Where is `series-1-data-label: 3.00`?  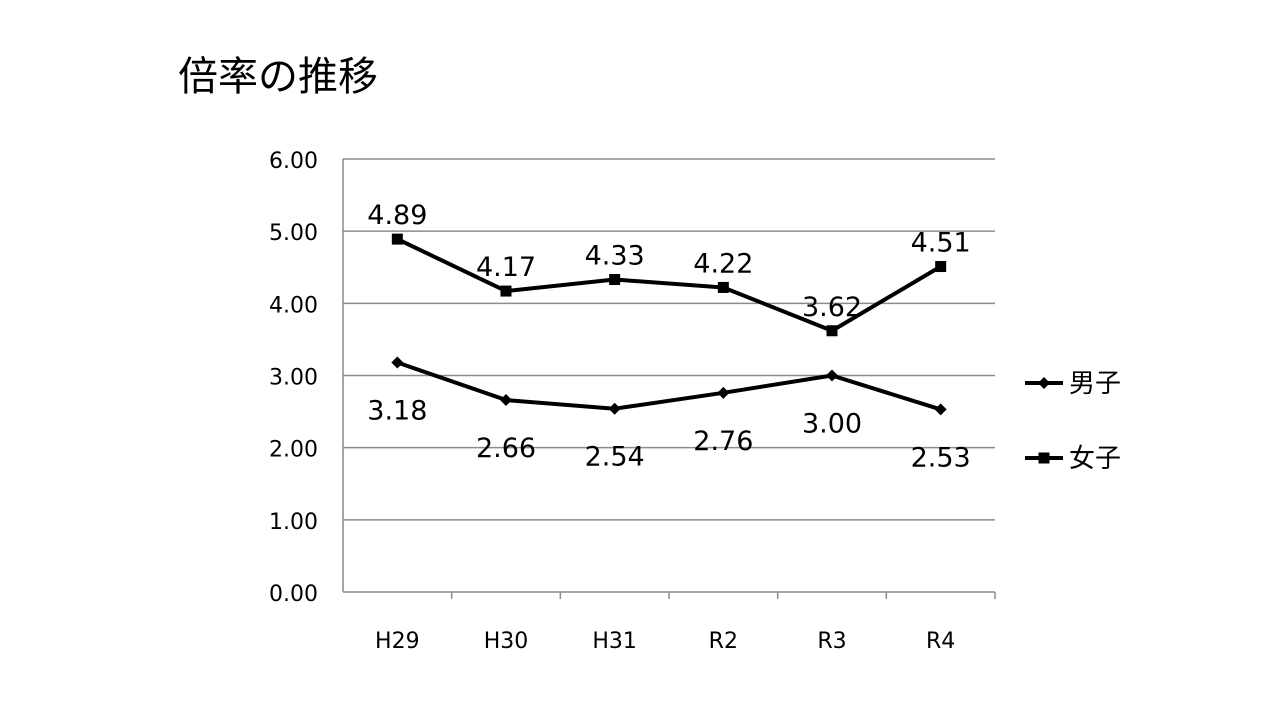
series-1-data-label: 3.00 is located at coordinates (832, 424).